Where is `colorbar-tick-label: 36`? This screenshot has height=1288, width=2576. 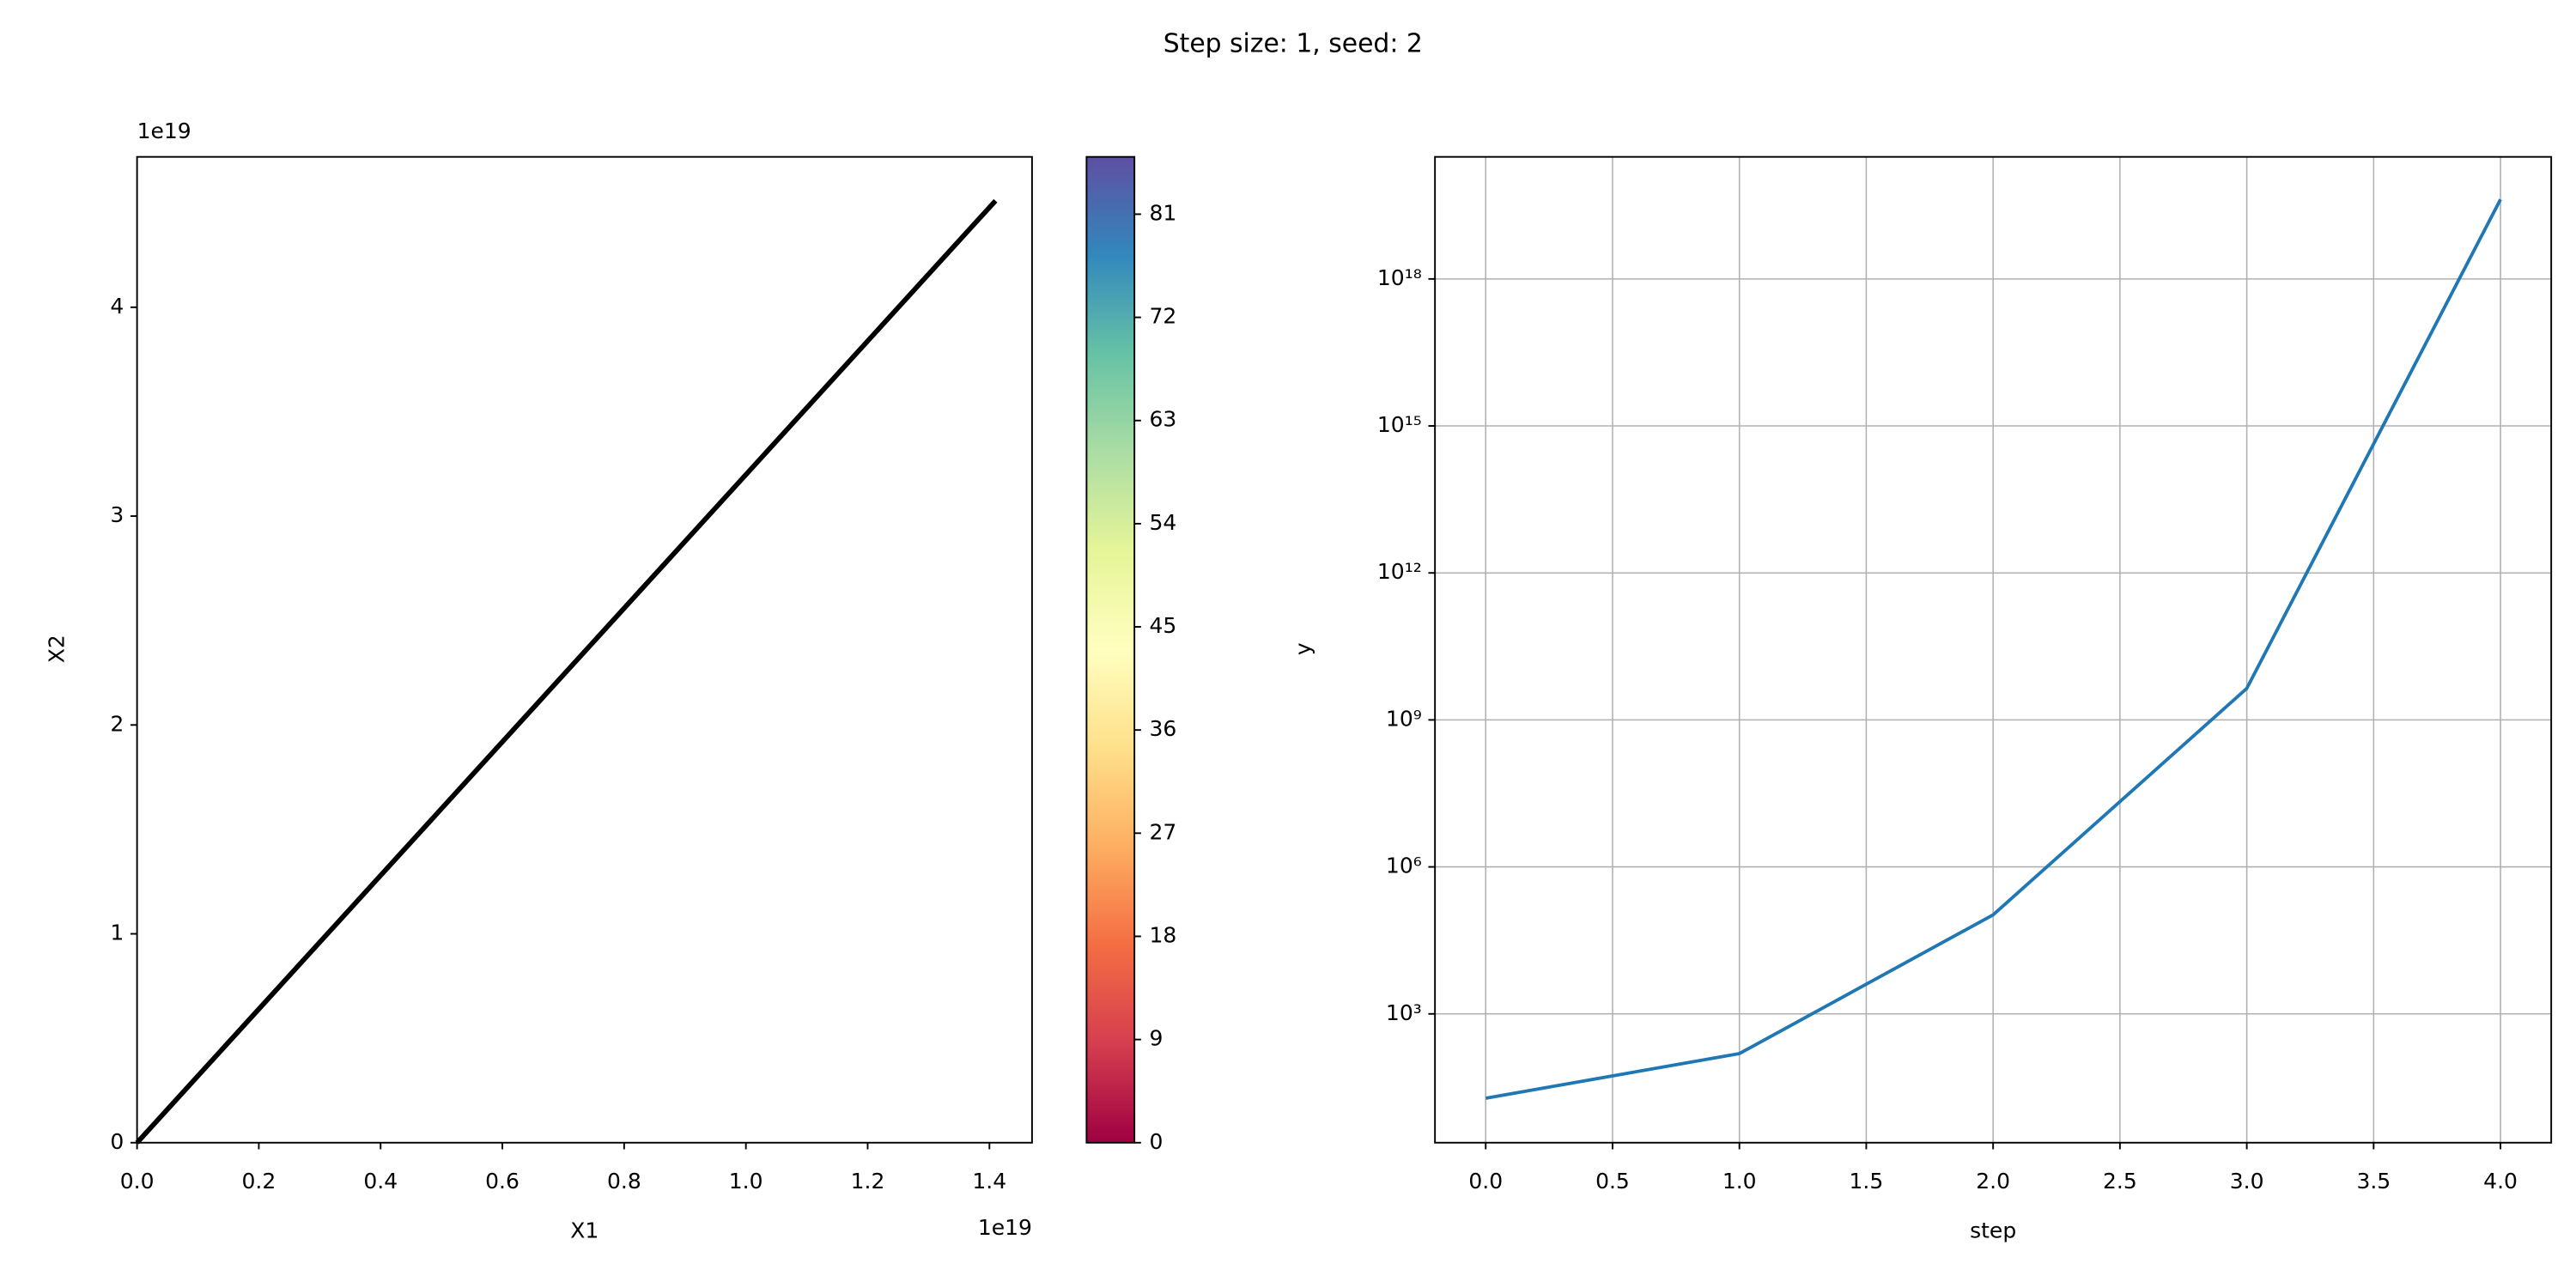 colorbar-tick-label: 36 is located at coordinates (1162, 728).